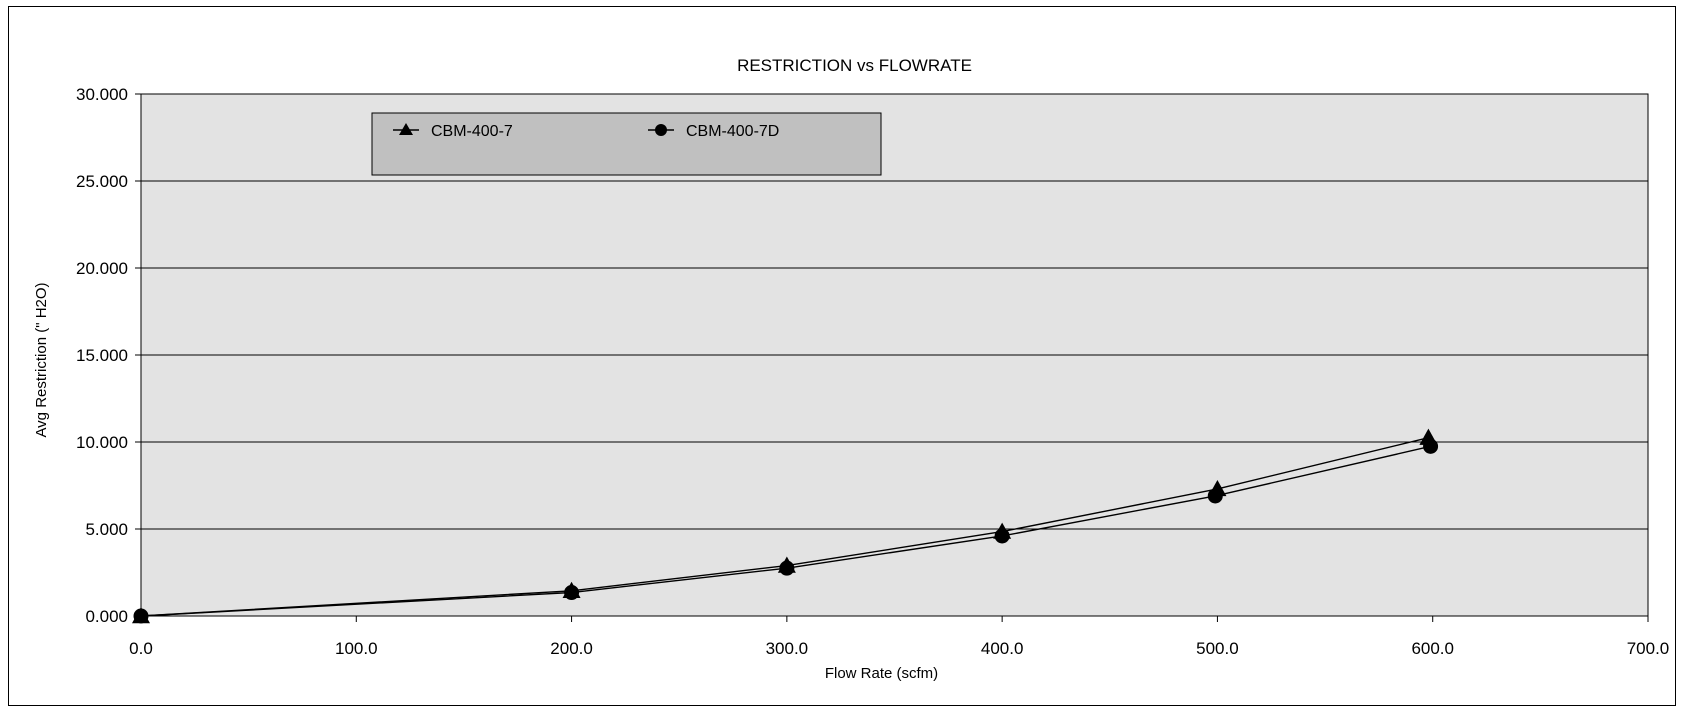  Describe the element at coordinates (1217, 648) in the screenshot. I see `x-tick-label: 500.0` at that location.